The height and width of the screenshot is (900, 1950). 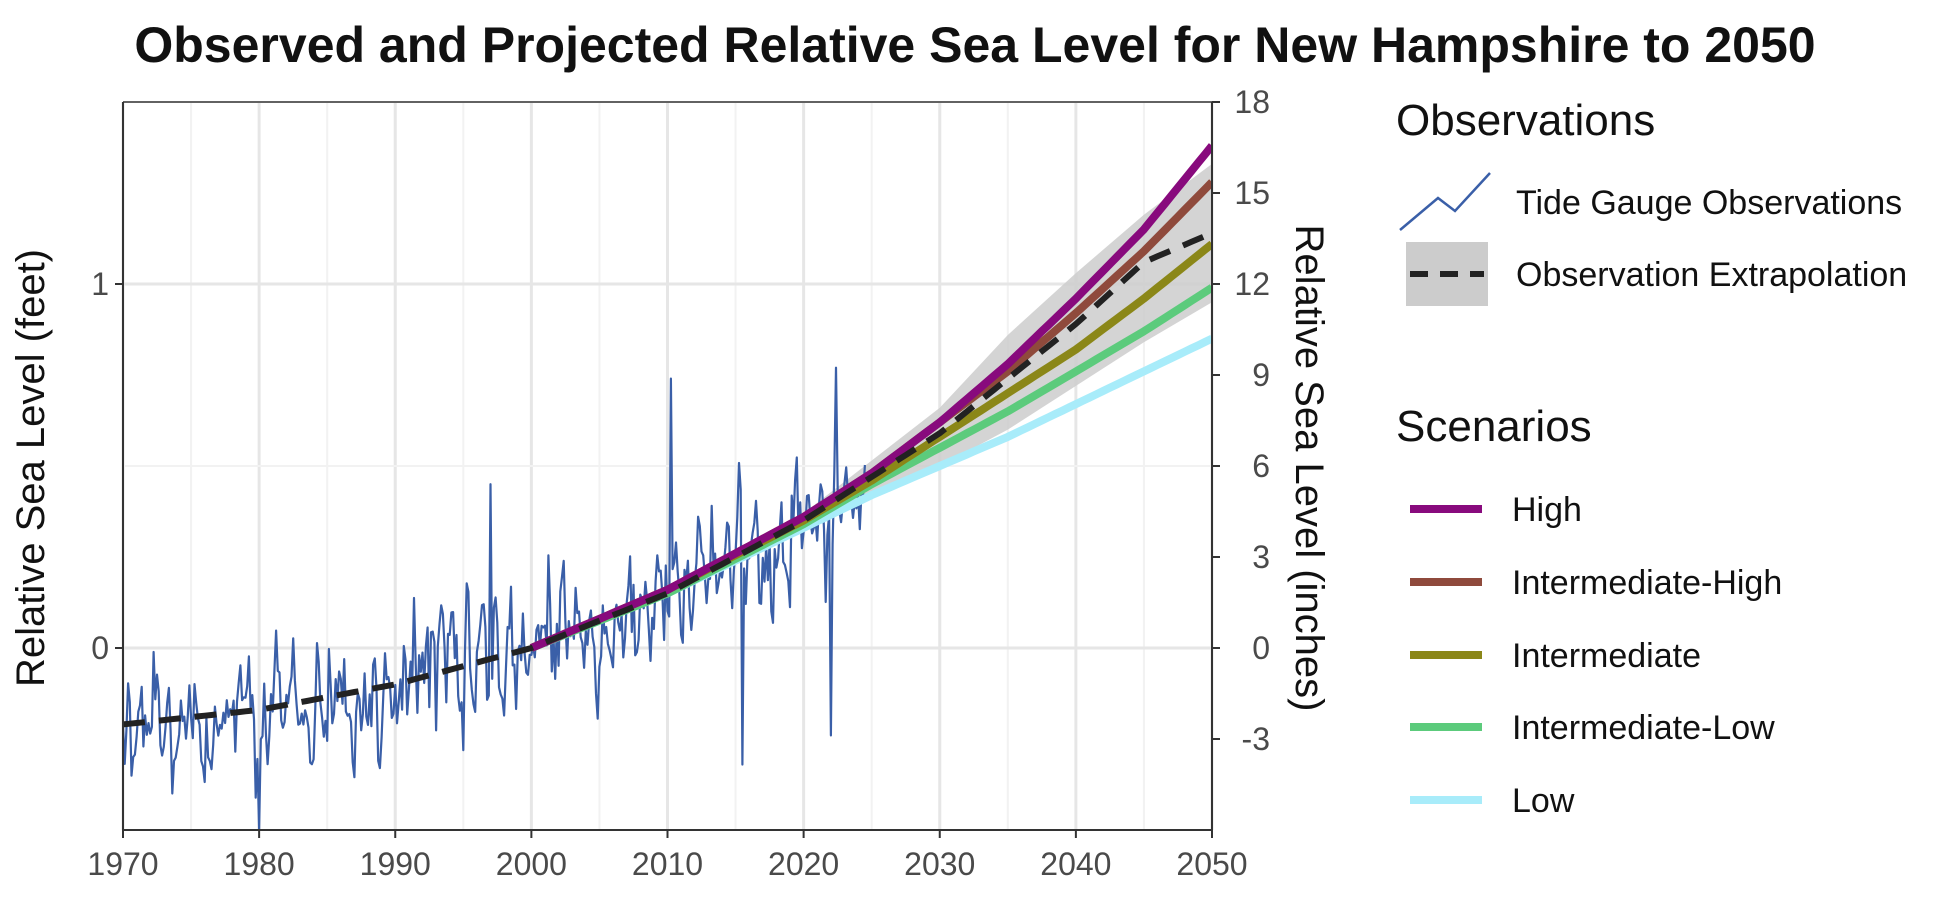 I want to click on x-tick-label-2020: 2020, so click(x=803, y=864).